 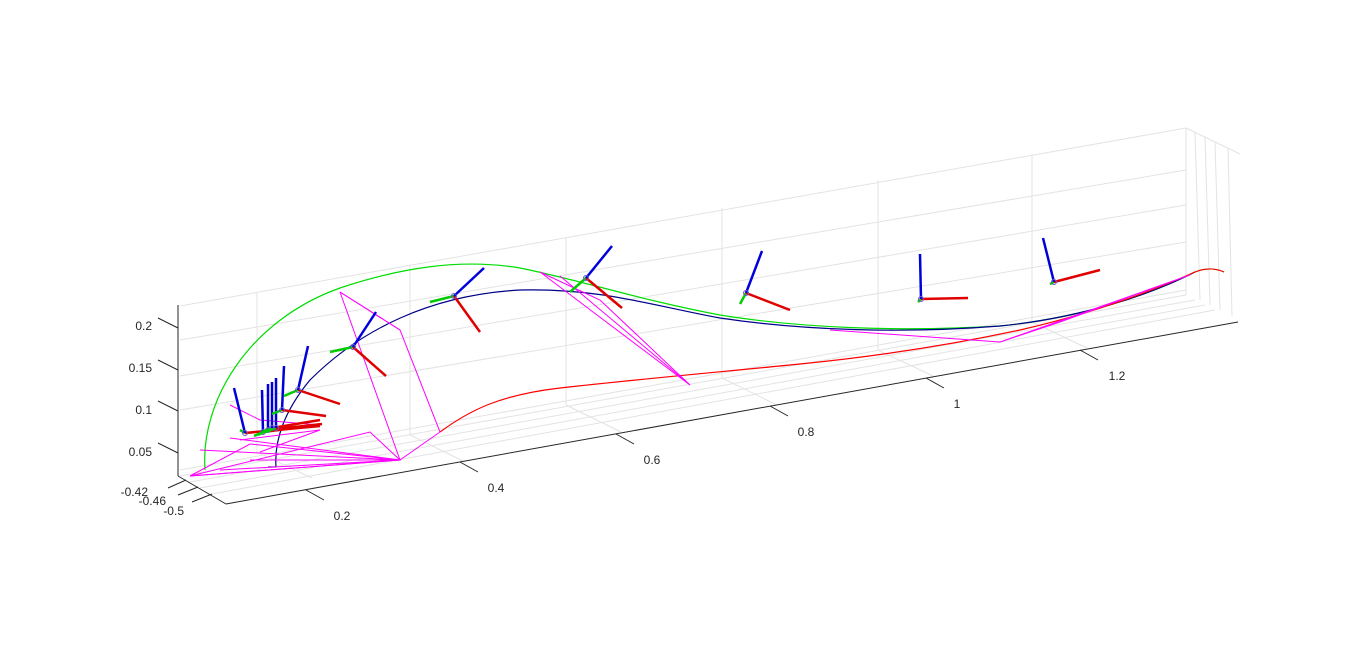 I want to click on x-tick-label: 1, so click(x=957, y=404).